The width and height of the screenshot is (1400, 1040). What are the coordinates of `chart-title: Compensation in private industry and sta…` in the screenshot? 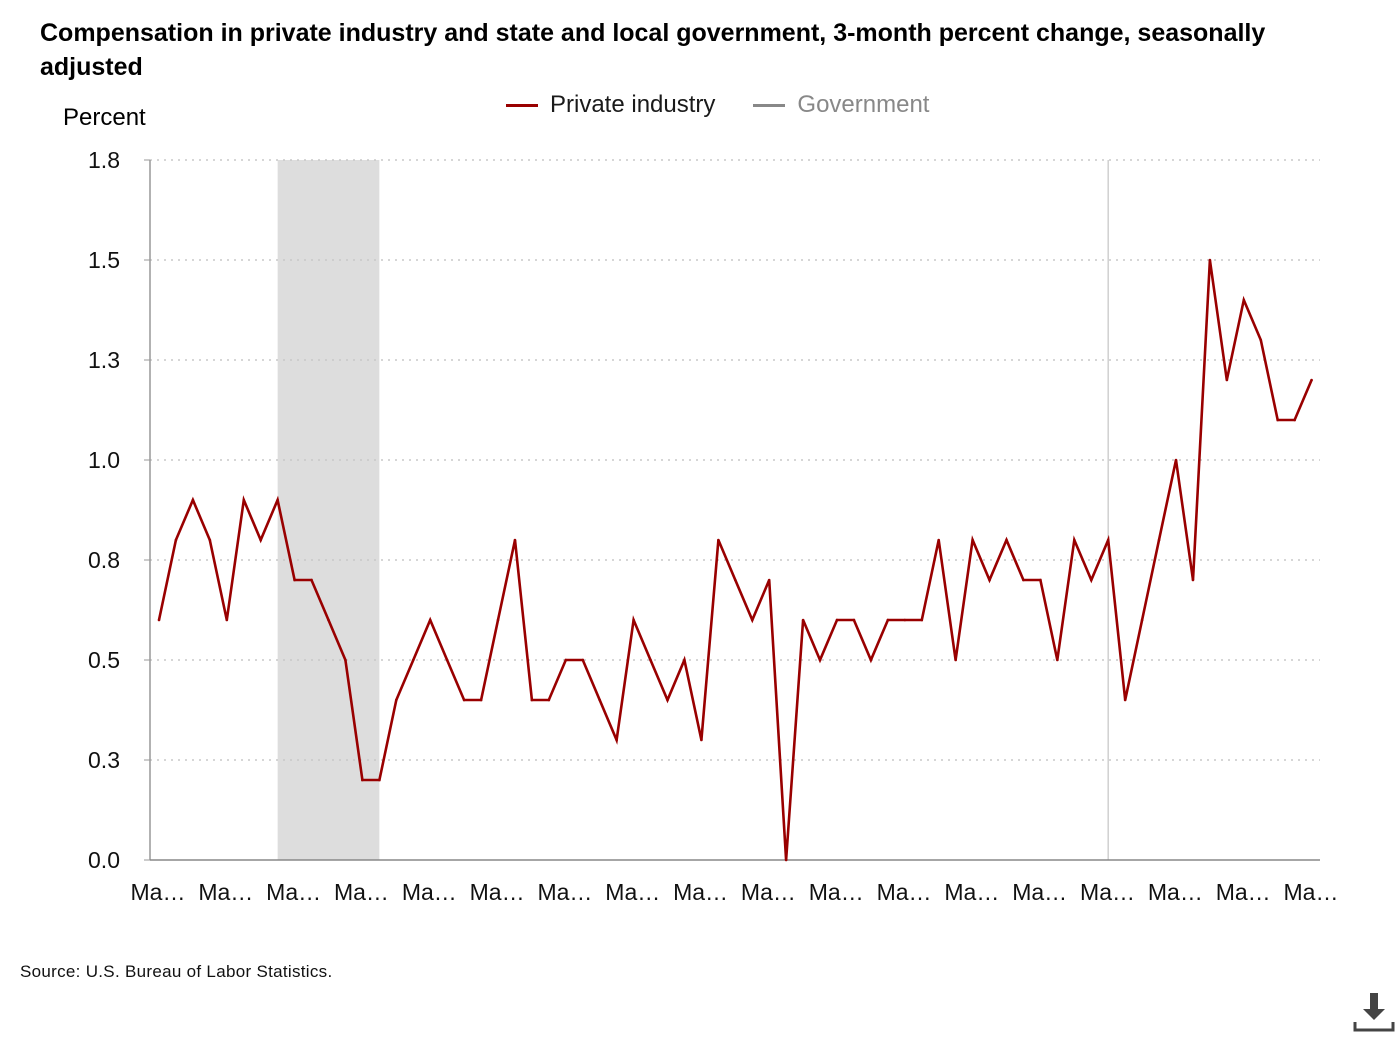 It's located at (653, 50).